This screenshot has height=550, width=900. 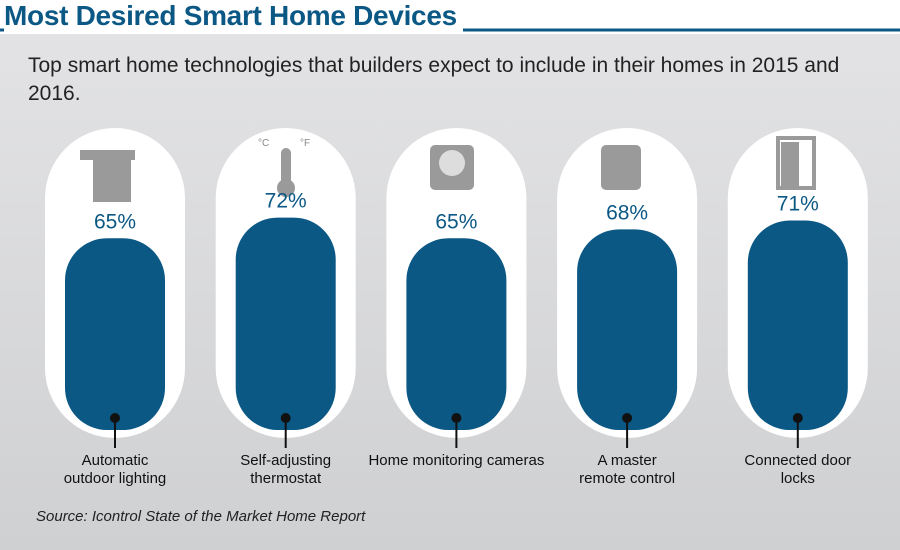 What do you see at coordinates (627, 212) in the screenshot?
I see `value-label: 68%` at bounding box center [627, 212].